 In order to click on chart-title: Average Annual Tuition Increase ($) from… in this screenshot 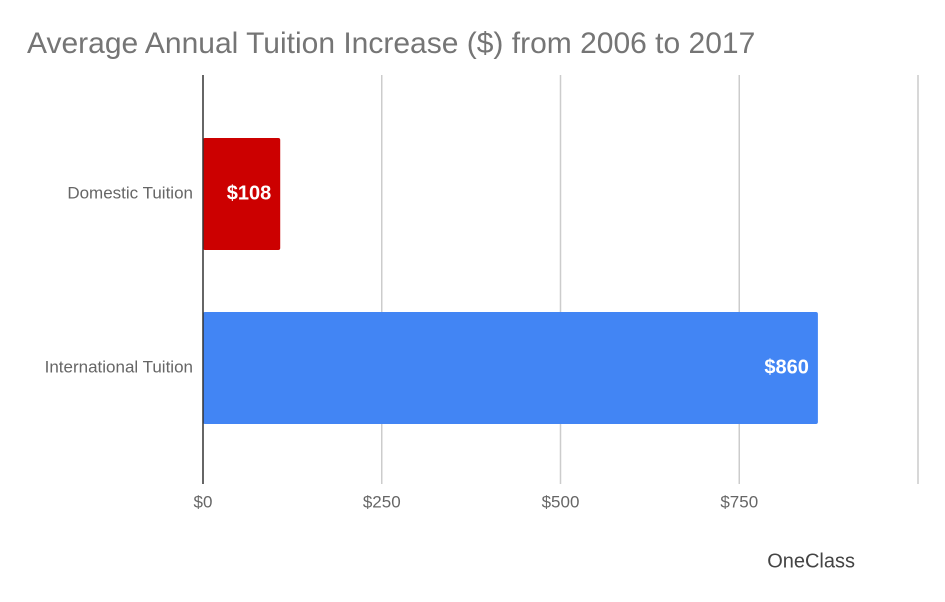, I will do `click(391, 43)`.